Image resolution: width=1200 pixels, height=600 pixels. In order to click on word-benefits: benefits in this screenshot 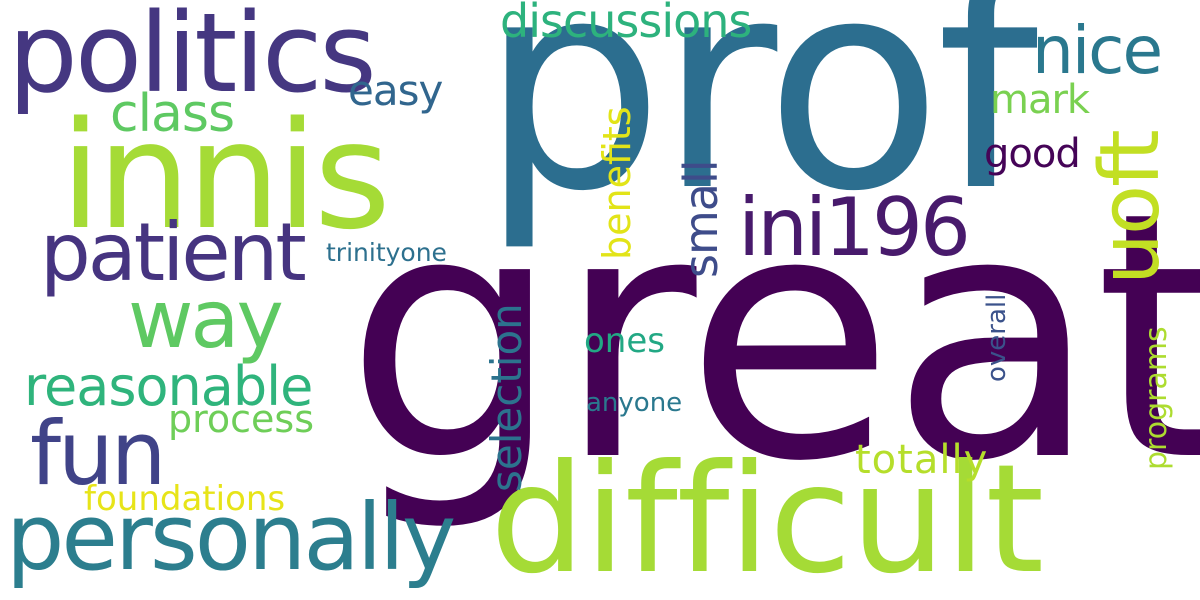, I will do `click(617, 183)`.